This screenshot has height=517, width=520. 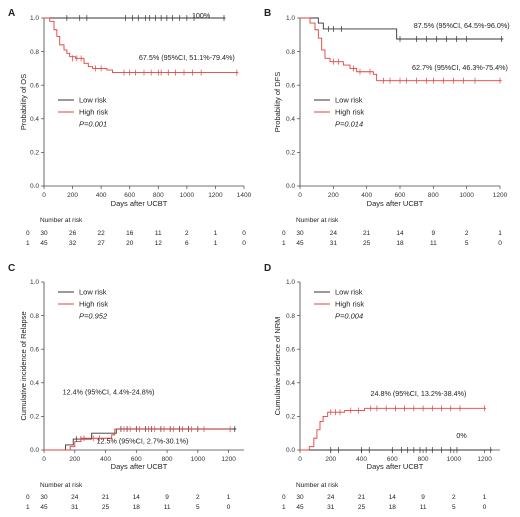 What do you see at coordinates (93, 316) in the screenshot?
I see `p-value: P=0.952` at bounding box center [93, 316].